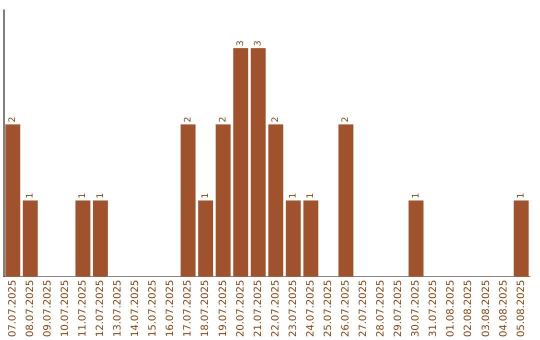 This screenshot has width=540, height=340. What do you see at coordinates (65, 309) in the screenshot?
I see `x-tick-label: 10.07.2025` at bounding box center [65, 309].